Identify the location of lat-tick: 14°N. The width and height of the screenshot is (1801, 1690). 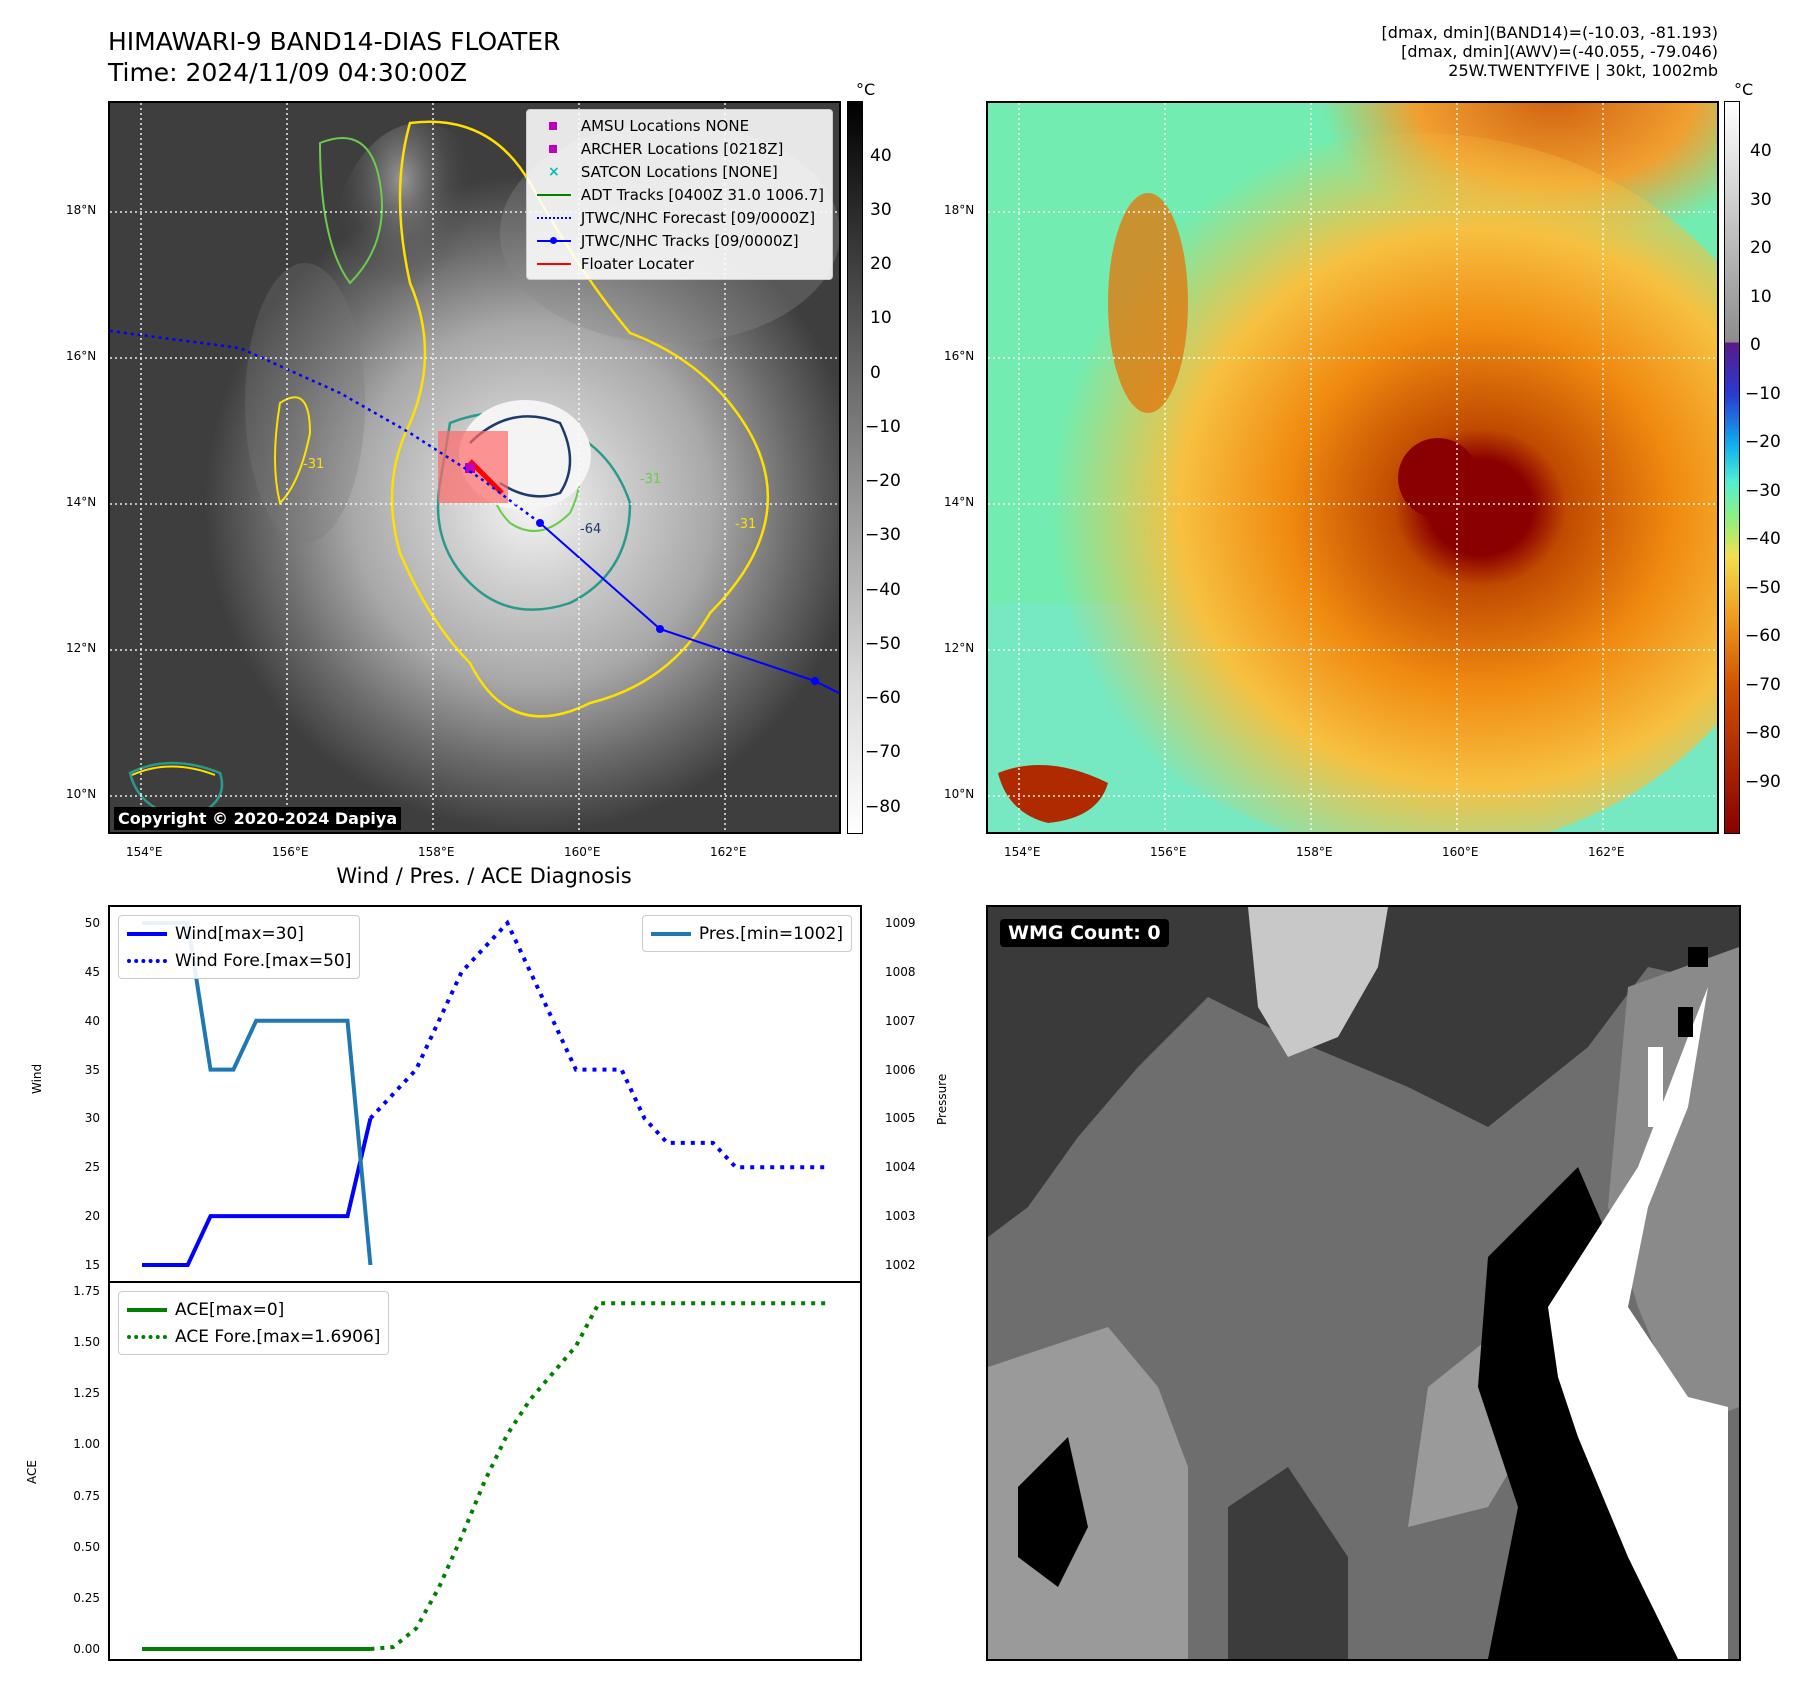
(959, 502).